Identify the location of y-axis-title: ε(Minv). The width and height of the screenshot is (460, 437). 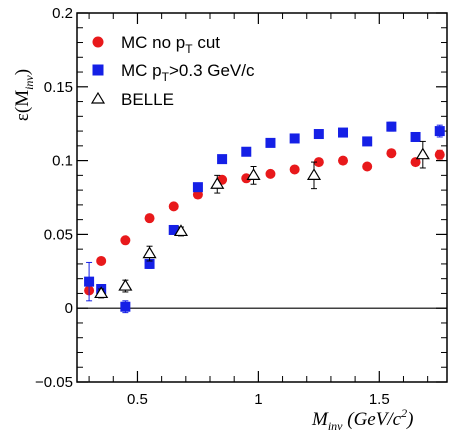
(24, 95).